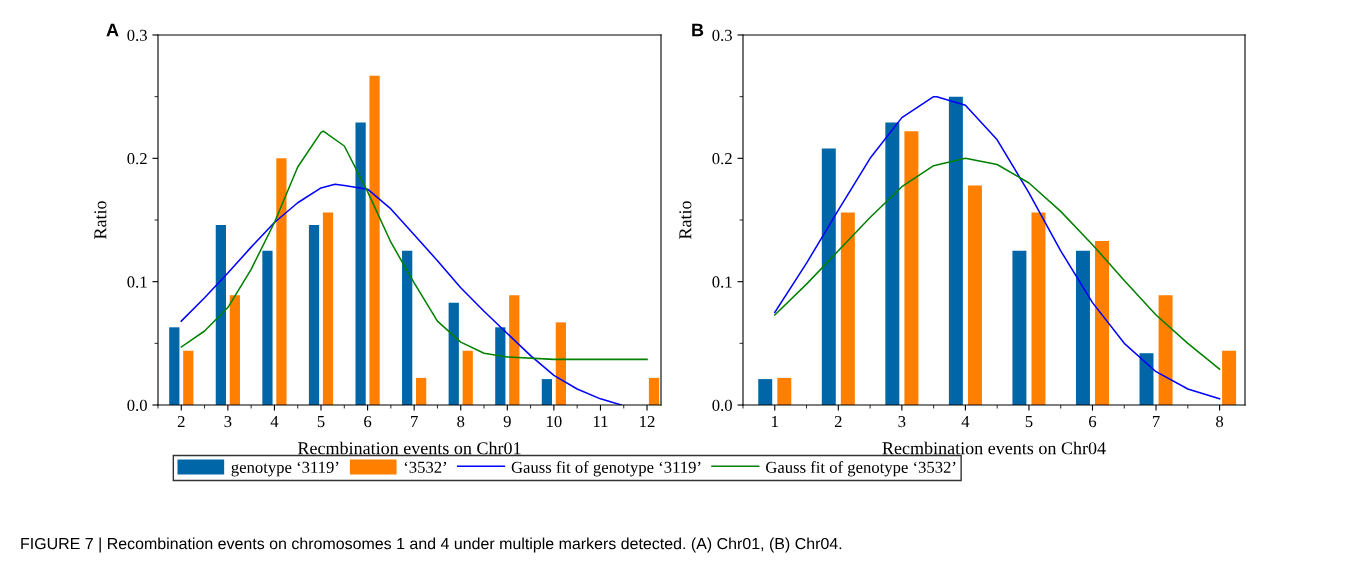 The width and height of the screenshot is (1357, 568). What do you see at coordinates (112, 30) in the screenshot?
I see `text: A` at bounding box center [112, 30].